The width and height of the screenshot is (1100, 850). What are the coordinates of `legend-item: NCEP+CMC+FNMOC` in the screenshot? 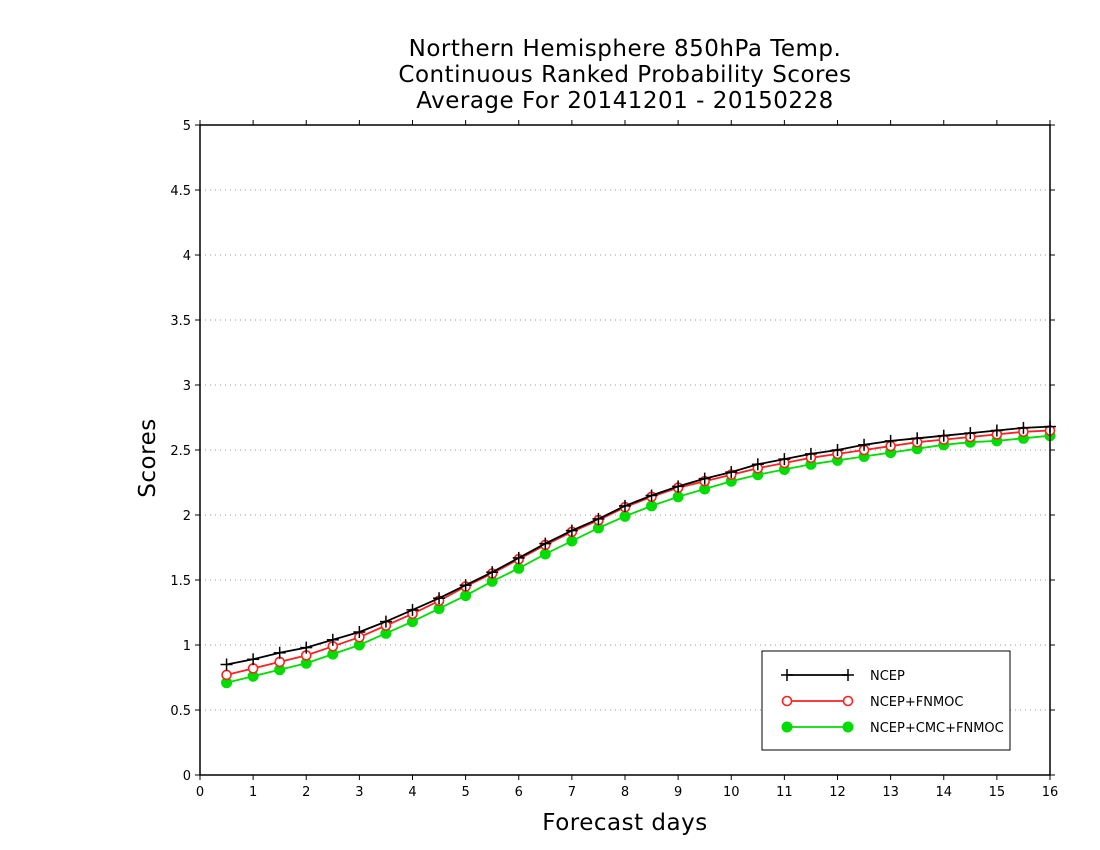 It's located at (892, 728).